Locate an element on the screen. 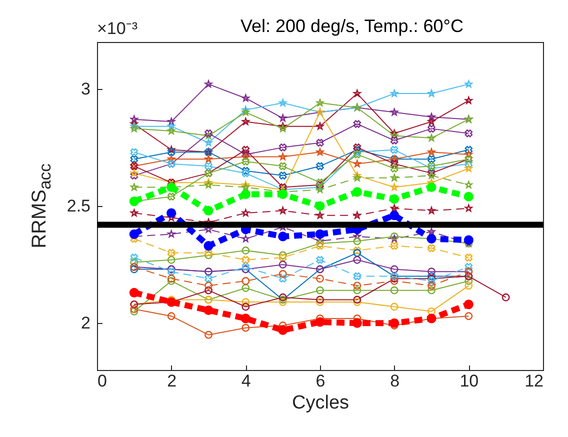  x-tick-label: 10 is located at coordinates (469, 381).